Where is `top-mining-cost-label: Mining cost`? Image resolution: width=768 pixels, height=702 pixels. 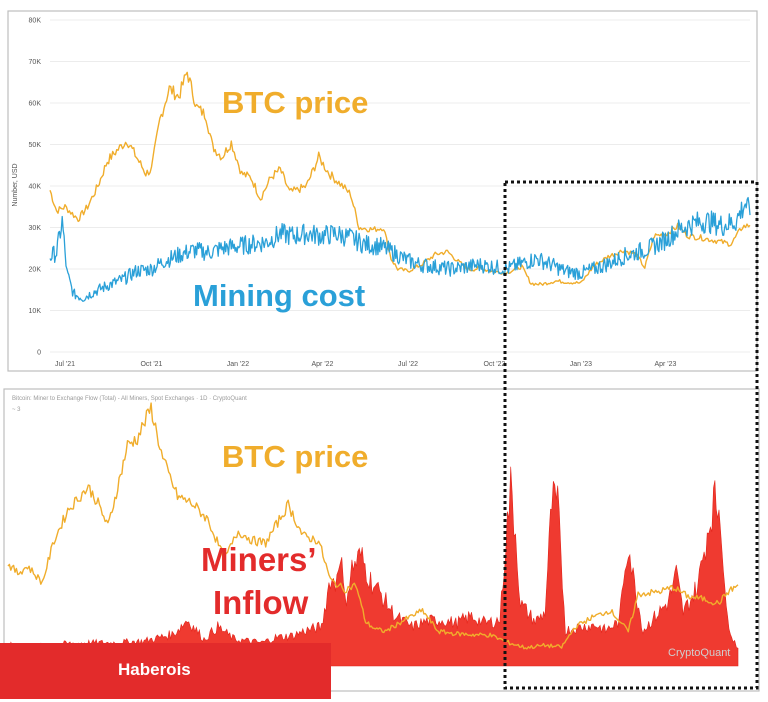 top-mining-cost-label: Mining cost is located at coordinates (279, 295).